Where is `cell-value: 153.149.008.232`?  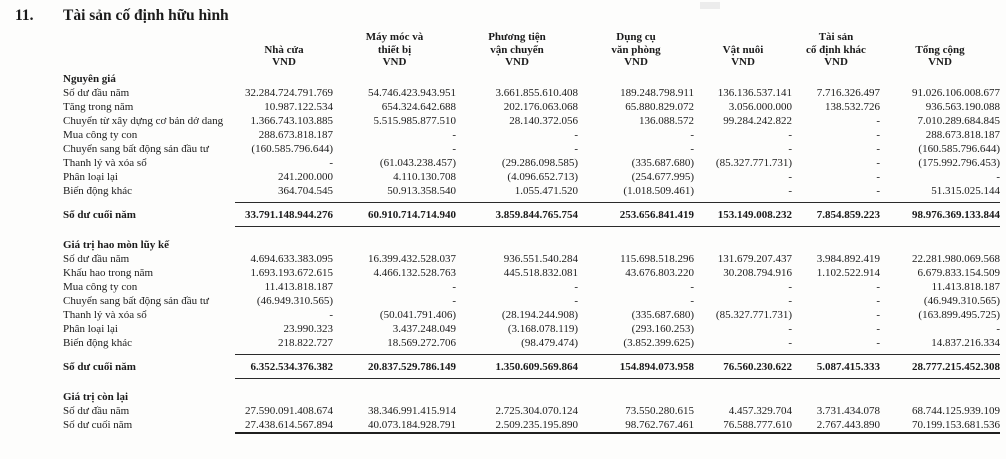 cell-value: 153.149.008.232 is located at coordinates (743, 214).